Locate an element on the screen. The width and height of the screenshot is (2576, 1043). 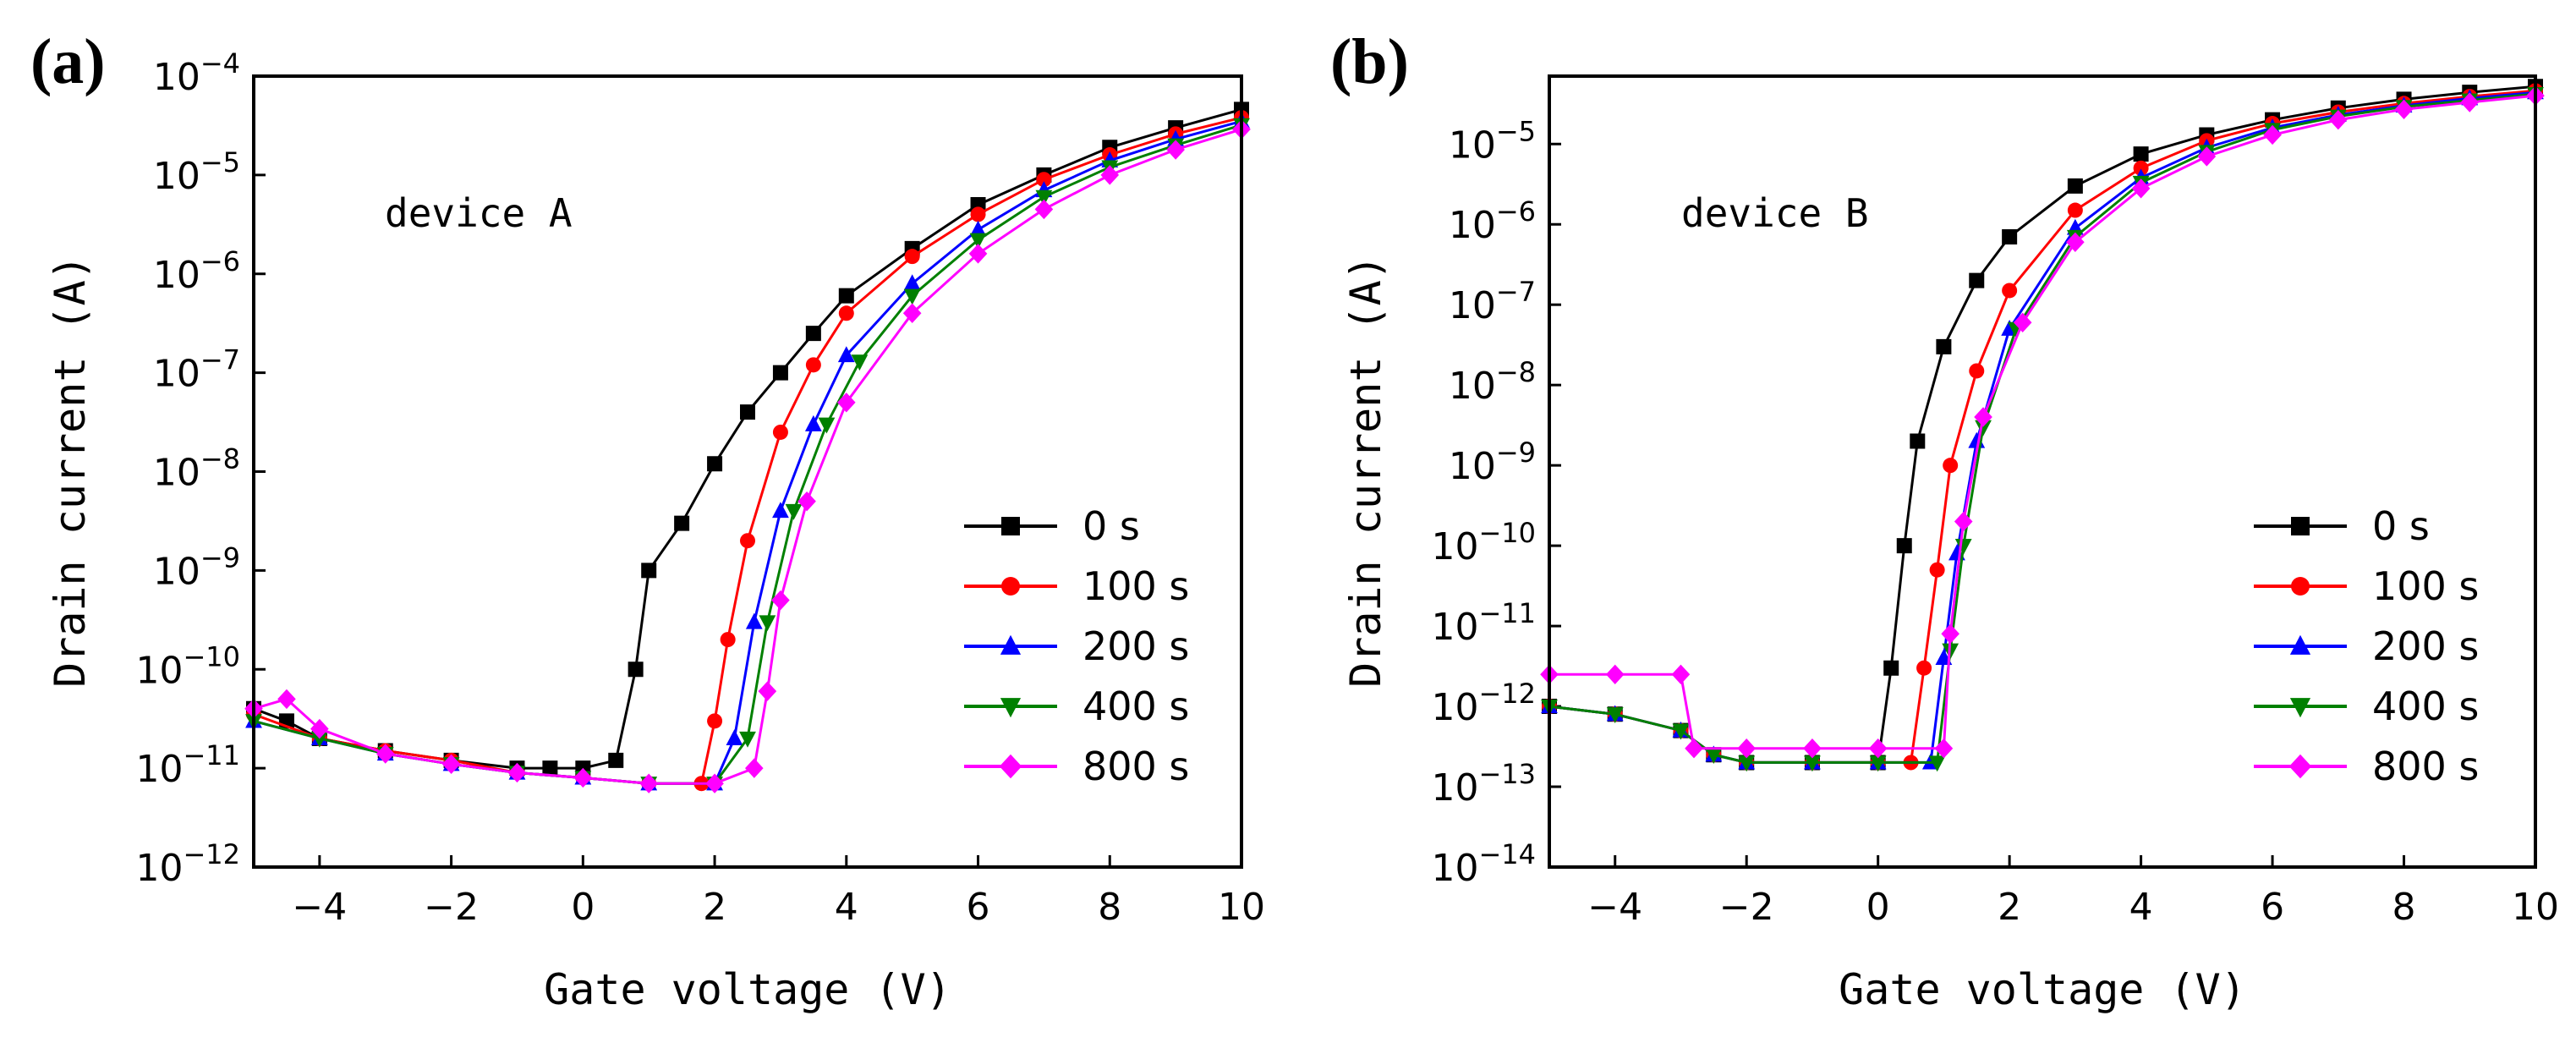
y-tick-label: 10⁻¹⁰ is located at coordinates (1483, 543).